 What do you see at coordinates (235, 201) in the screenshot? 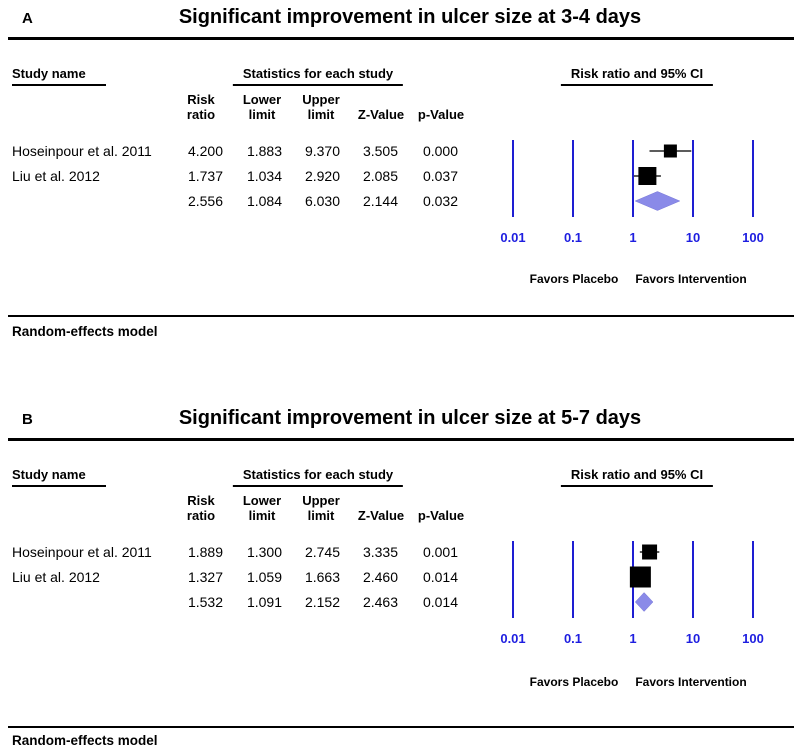
I see `summary-row: 2.556 1.084 6.030 2.144 0.032` at bounding box center [235, 201].